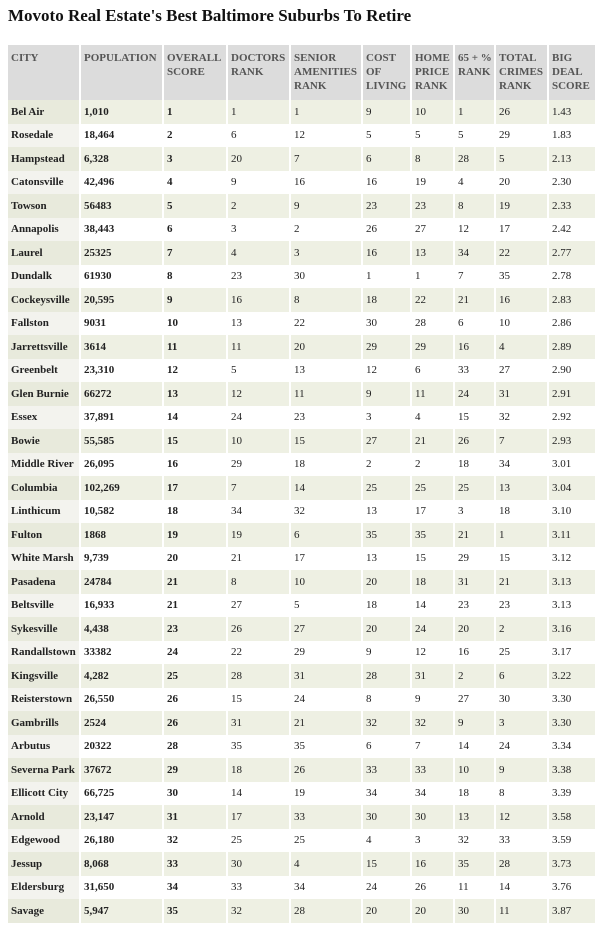 The height and width of the screenshot is (928, 600). What do you see at coordinates (475, 770) in the screenshot?
I see `data-cell: 10` at bounding box center [475, 770].